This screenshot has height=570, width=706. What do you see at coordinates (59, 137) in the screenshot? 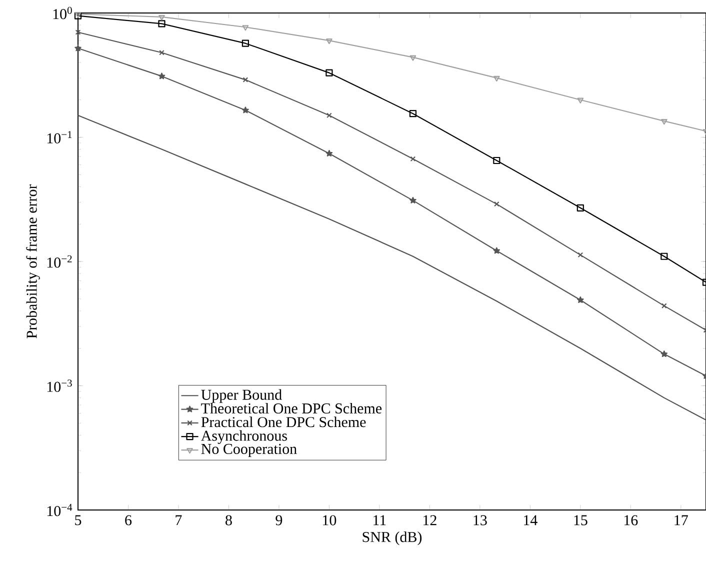
I see `y-tick-label: 10$^{−1}$` at bounding box center [59, 137].